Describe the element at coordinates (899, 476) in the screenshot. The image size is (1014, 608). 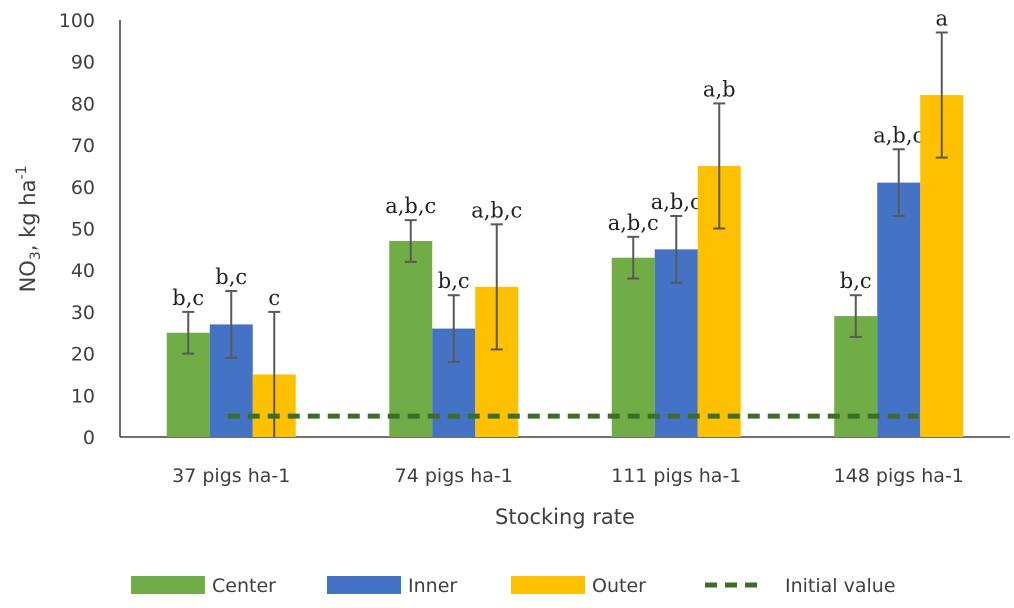
I see `x-tick-label: 148 pigs ha-1` at that location.